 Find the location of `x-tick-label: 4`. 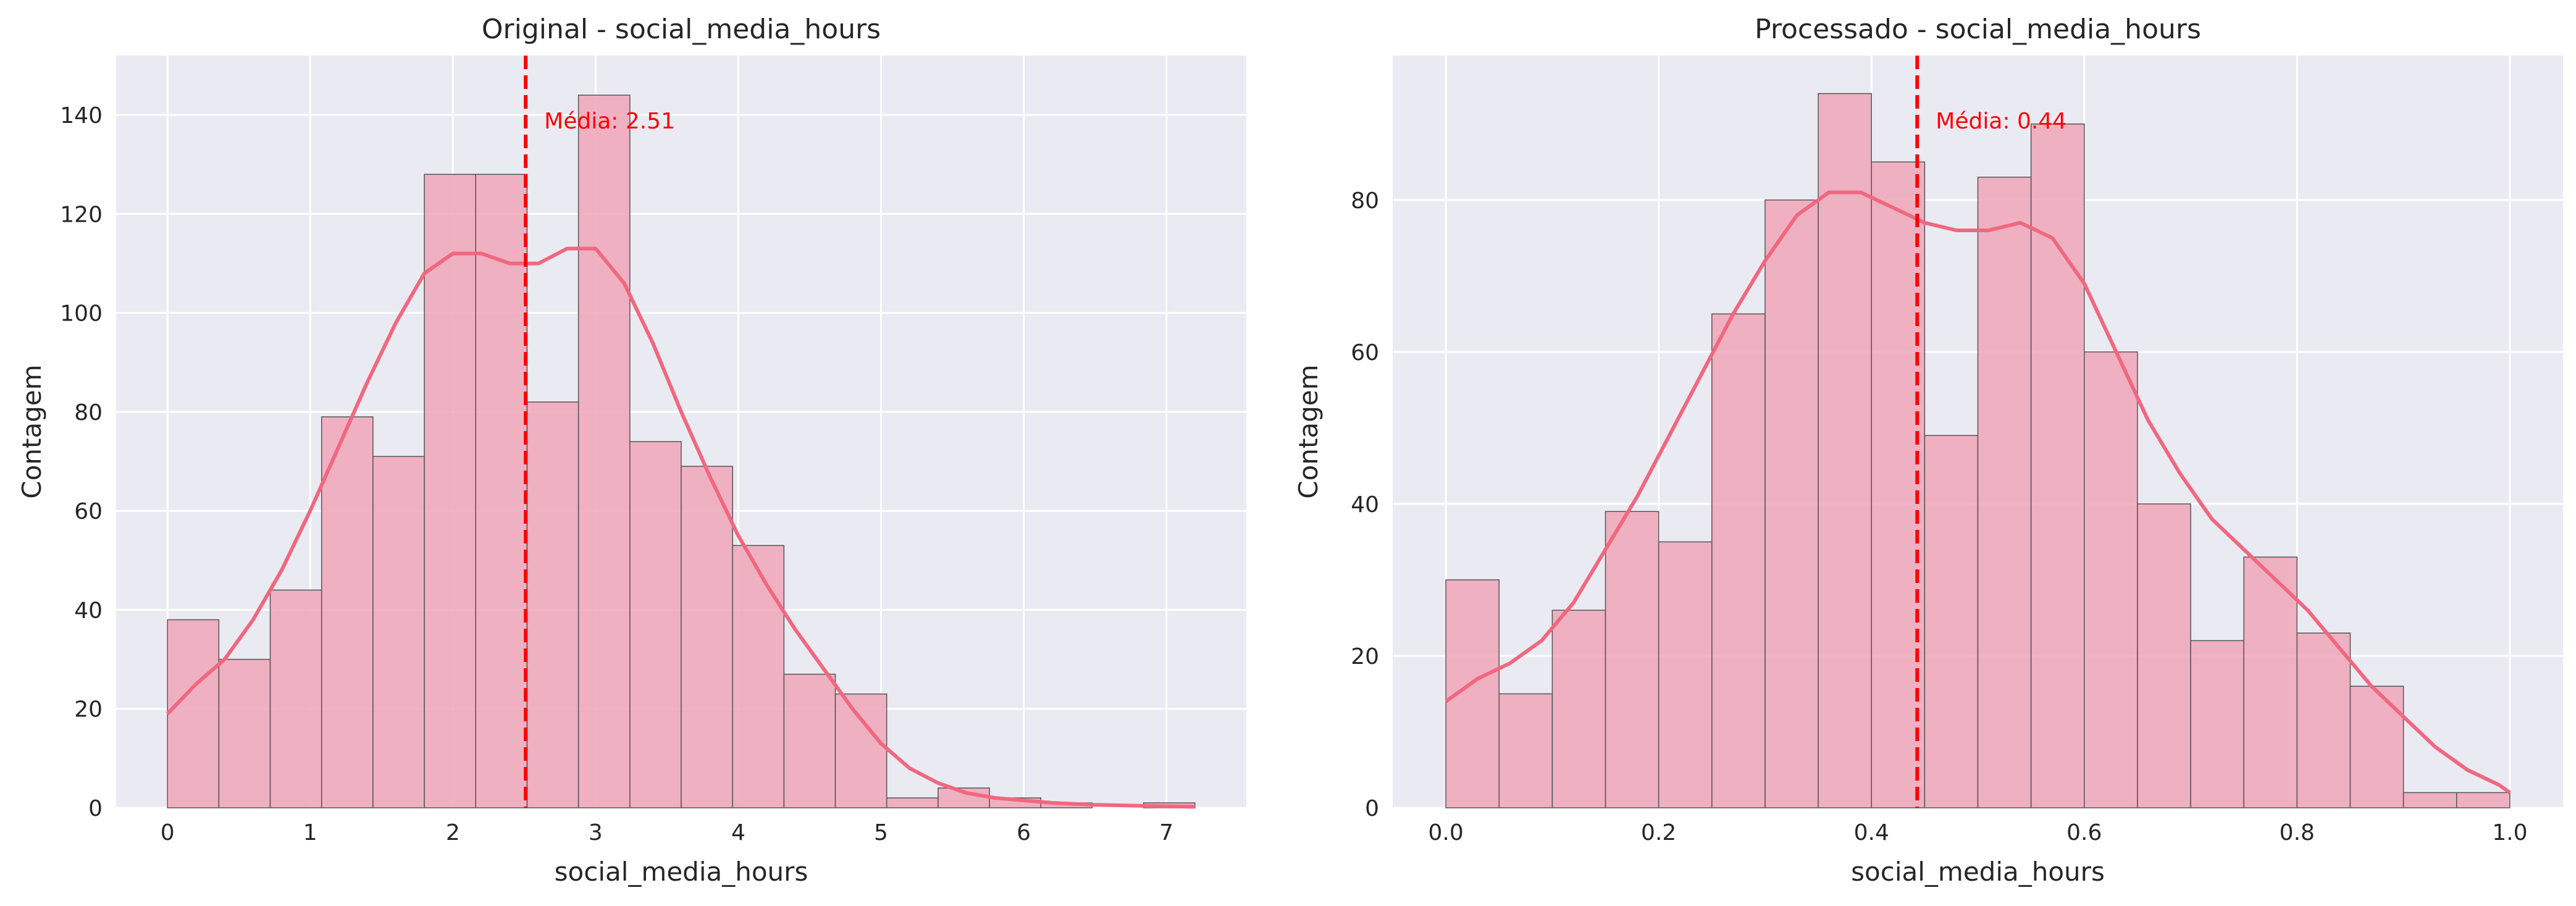

x-tick-label: 4 is located at coordinates (738, 832).